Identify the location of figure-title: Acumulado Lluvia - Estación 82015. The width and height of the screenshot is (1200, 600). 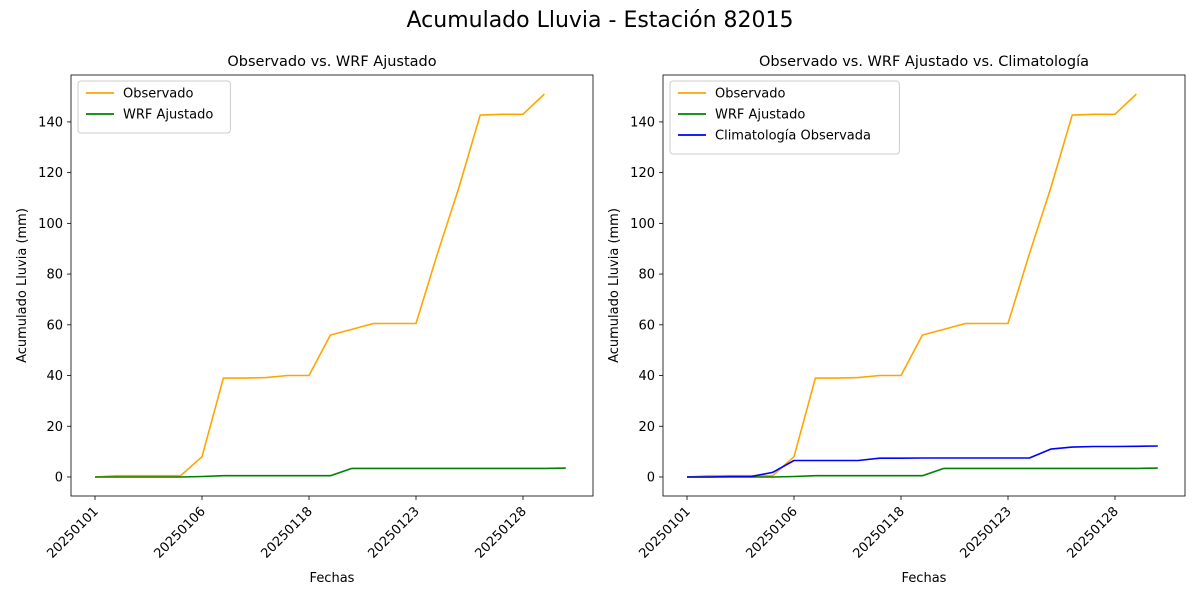
(600, 20).